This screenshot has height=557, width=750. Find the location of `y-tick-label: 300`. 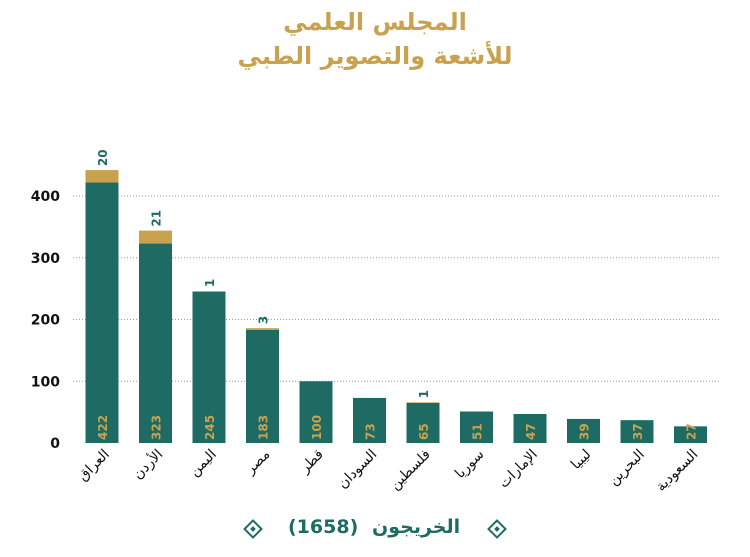

y-tick-label: 300 is located at coordinates (45, 259).